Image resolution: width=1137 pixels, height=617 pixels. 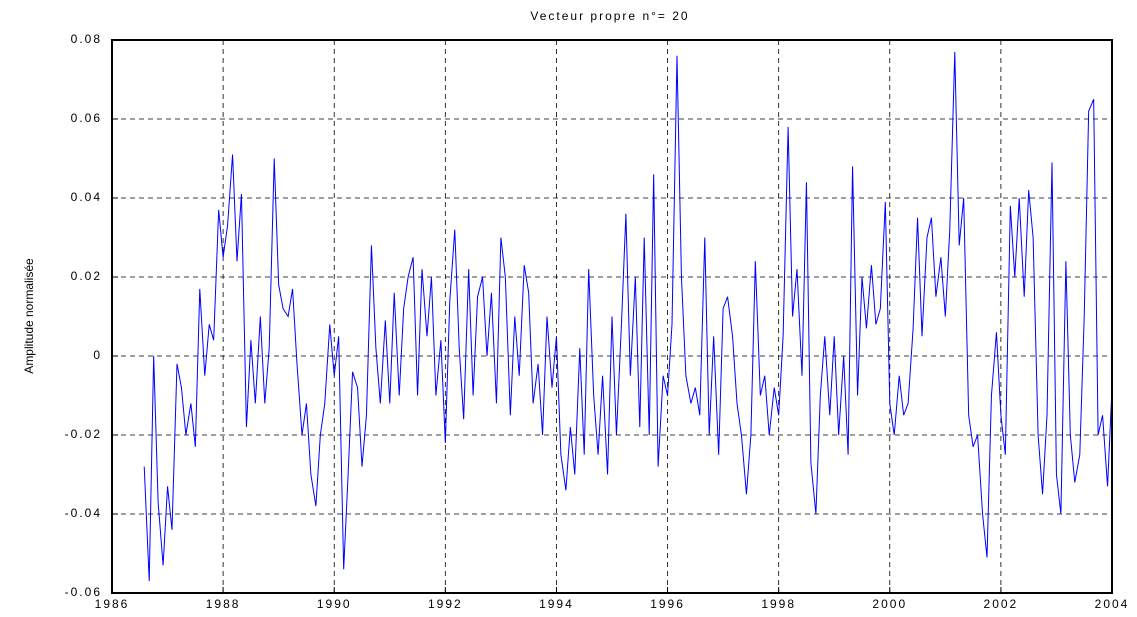 I want to click on y-axis-label: Amplitude normalisée, so click(x=29, y=316).